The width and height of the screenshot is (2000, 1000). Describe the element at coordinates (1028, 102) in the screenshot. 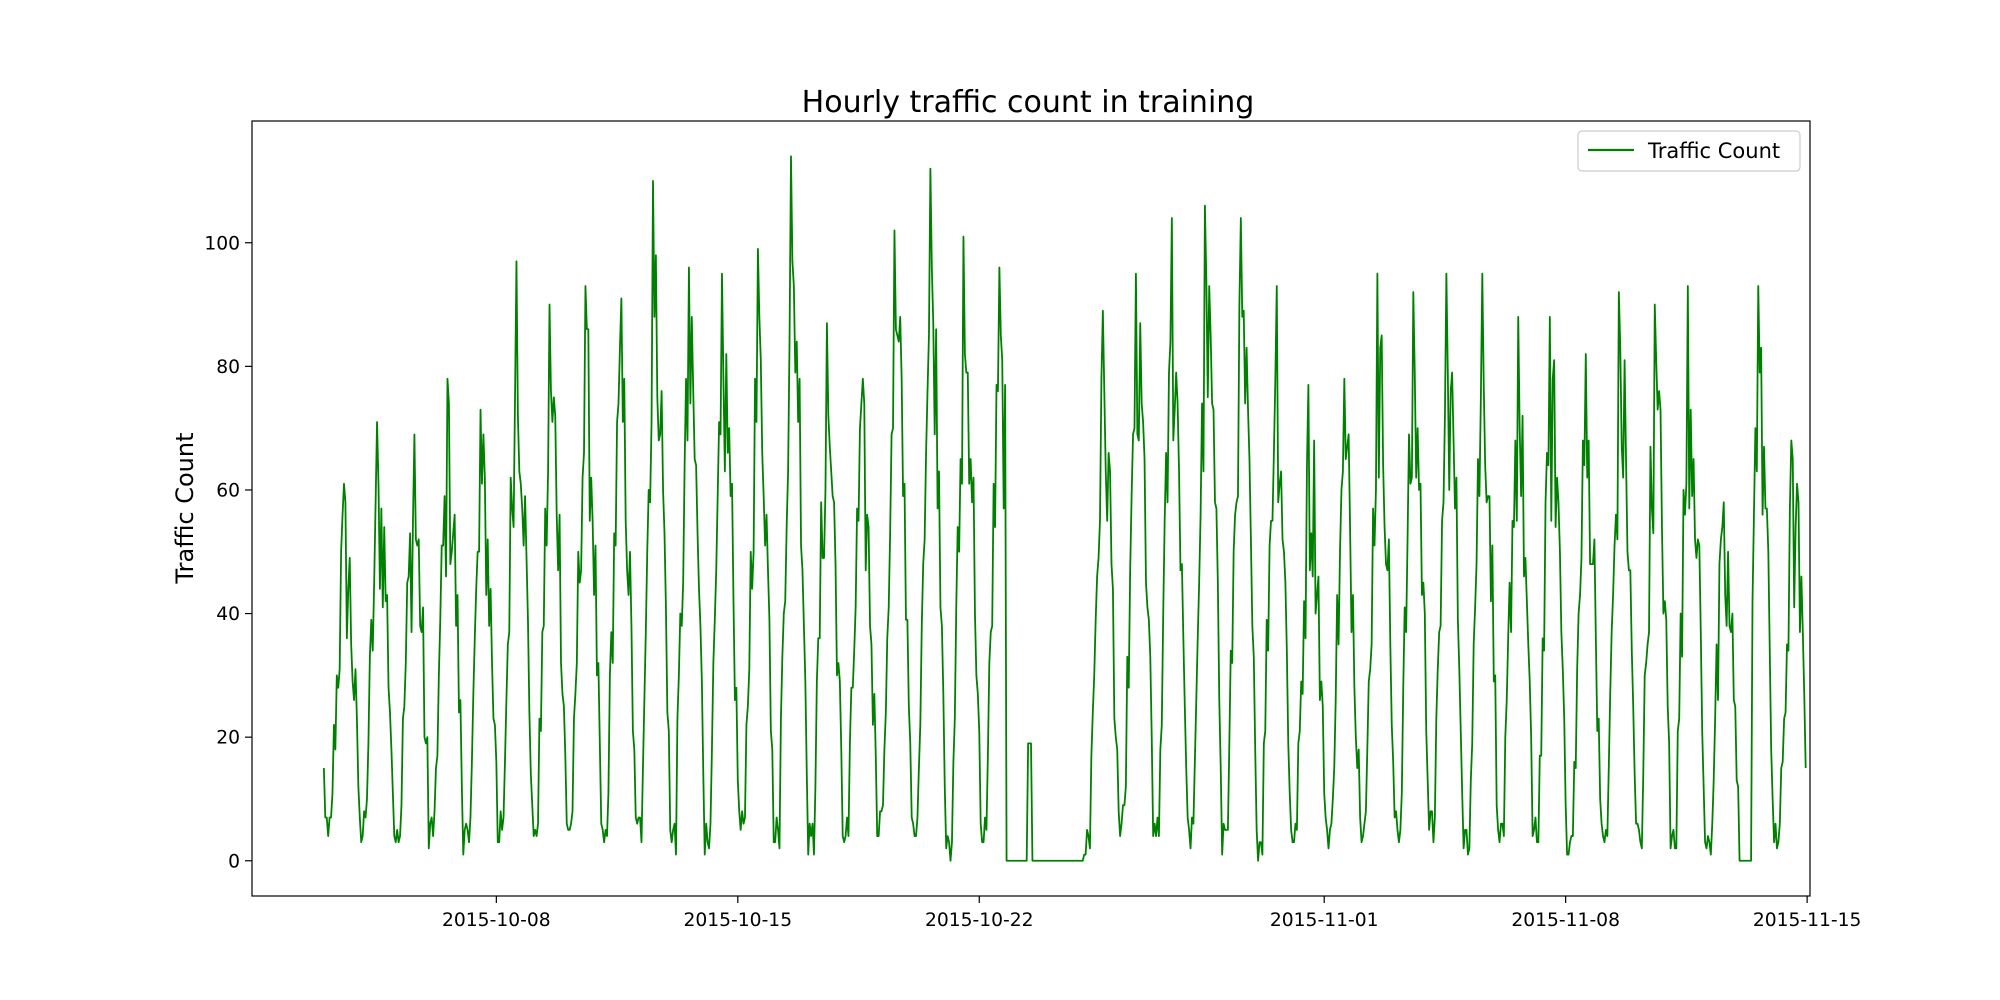

I see `chart-title: Hourly traffic count in training` at that location.